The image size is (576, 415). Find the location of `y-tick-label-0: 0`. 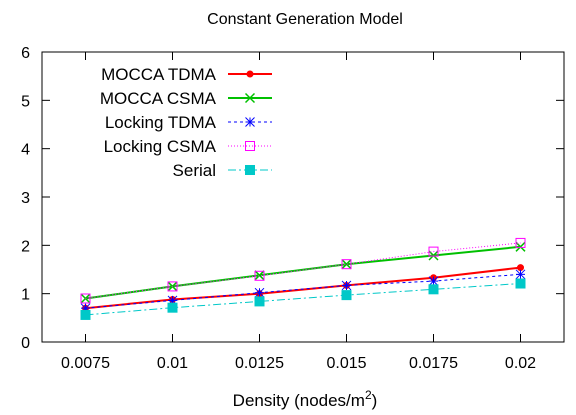

y-tick-label-0: 0 is located at coordinates (25, 343).